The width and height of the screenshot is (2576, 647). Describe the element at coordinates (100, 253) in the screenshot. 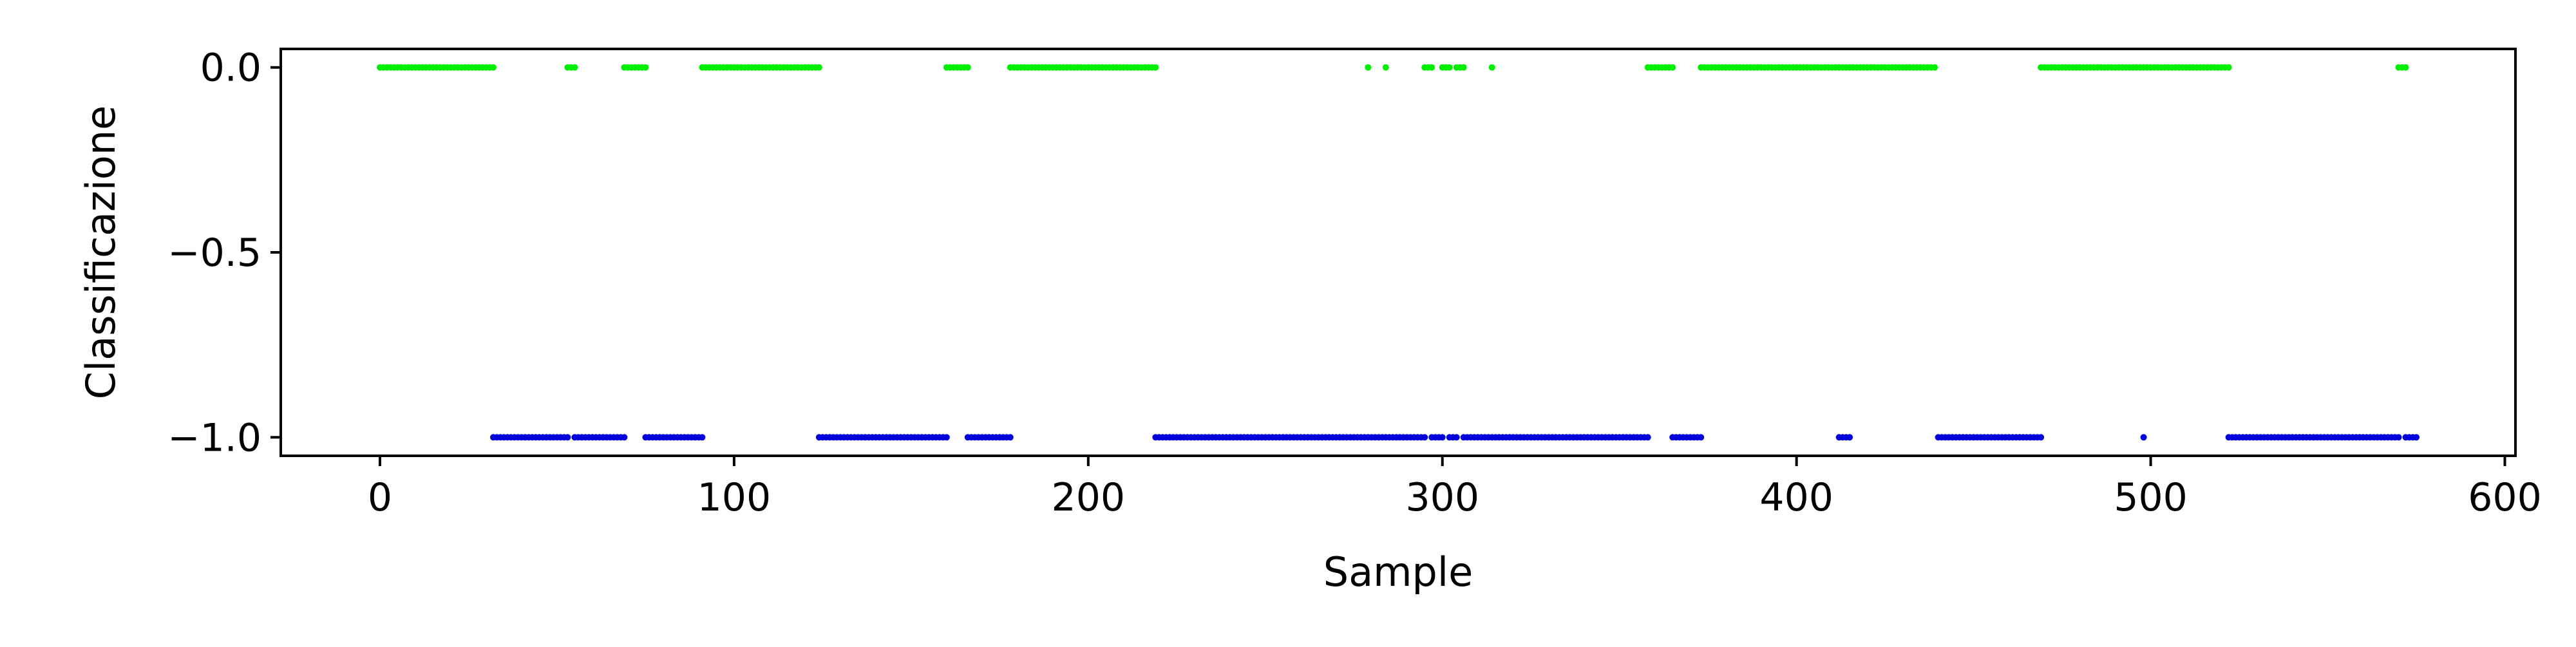

I see `y-axis-label: Classificazione` at that location.